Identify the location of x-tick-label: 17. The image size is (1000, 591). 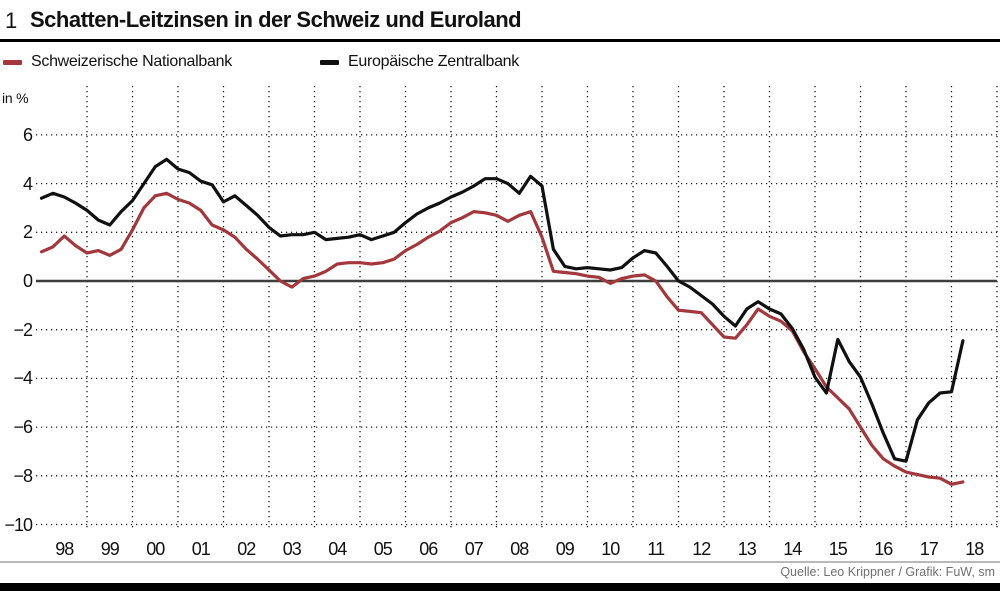
(929, 549).